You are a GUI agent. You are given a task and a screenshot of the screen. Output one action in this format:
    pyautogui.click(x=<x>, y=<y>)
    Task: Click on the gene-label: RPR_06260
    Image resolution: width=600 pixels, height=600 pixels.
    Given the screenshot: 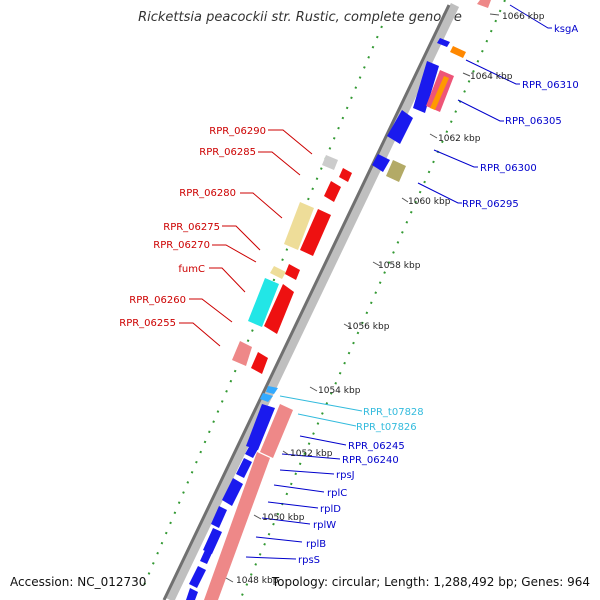 What is the action you would take?
    pyautogui.click(x=157, y=300)
    